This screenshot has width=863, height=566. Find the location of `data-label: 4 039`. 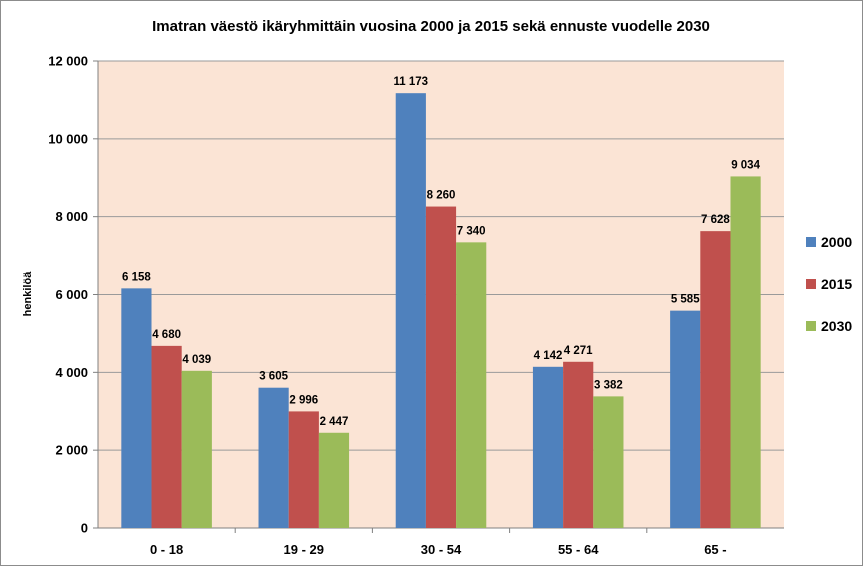

data-label: 4 039 is located at coordinates (196, 360).